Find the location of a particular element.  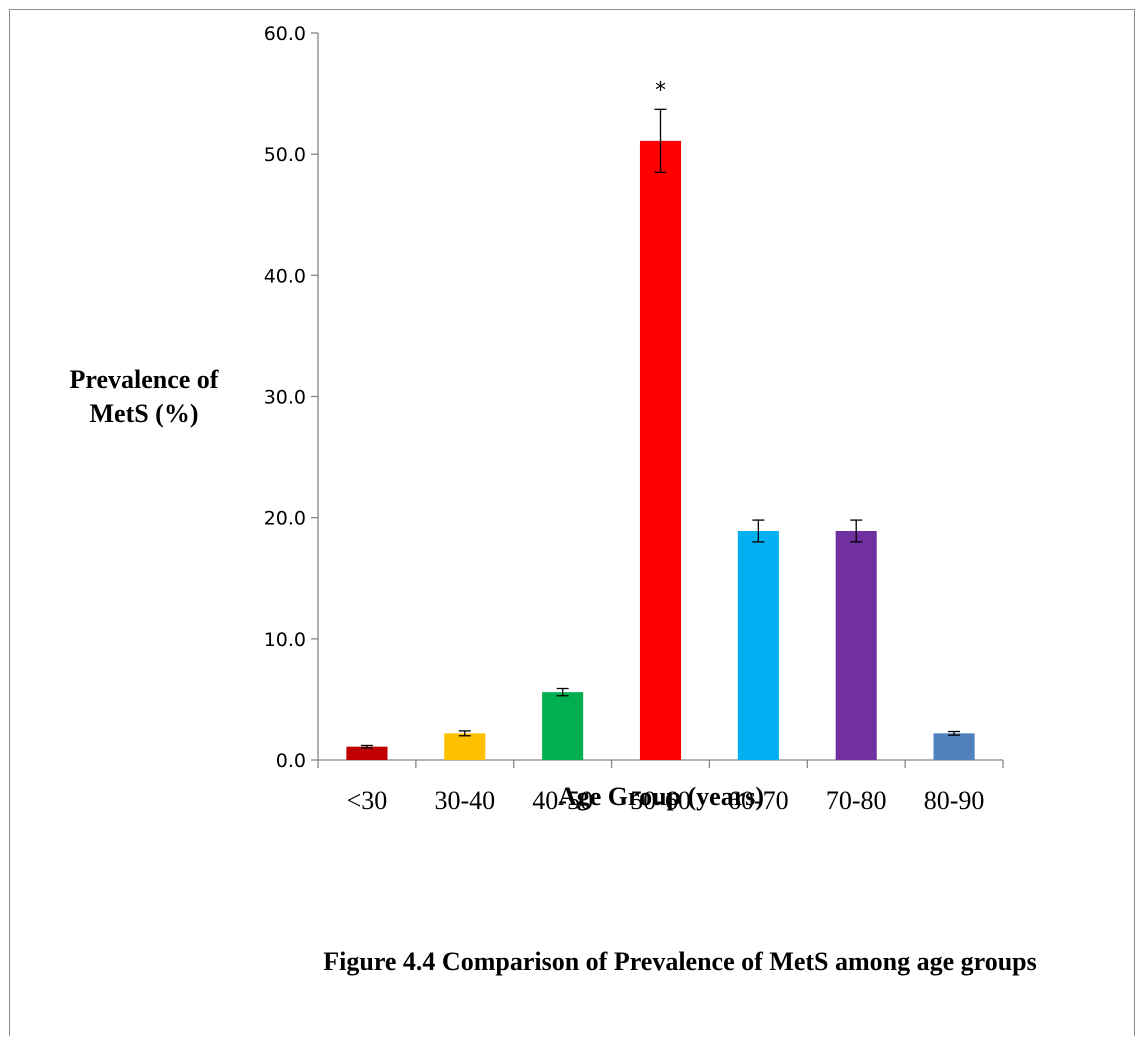

y-tick-label: 0.0 is located at coordinates (291, 761).